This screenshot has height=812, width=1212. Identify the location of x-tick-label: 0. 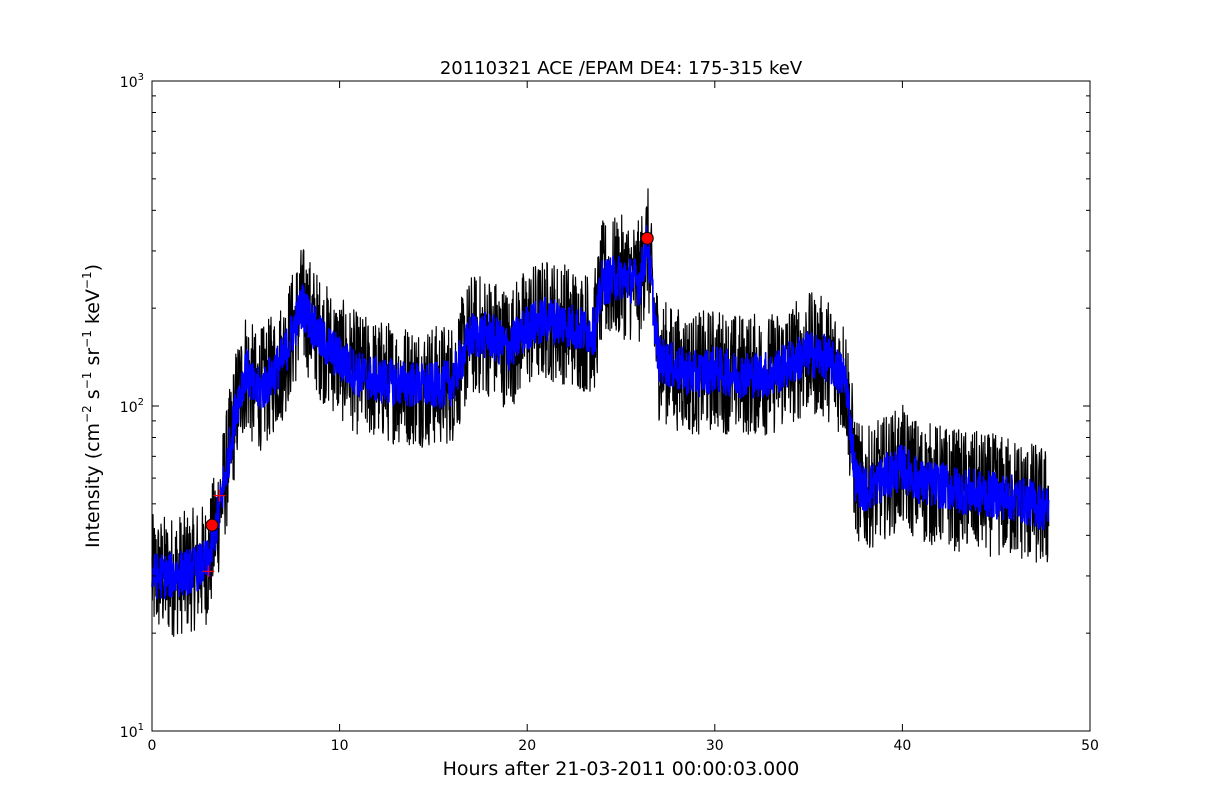
(152, 746).